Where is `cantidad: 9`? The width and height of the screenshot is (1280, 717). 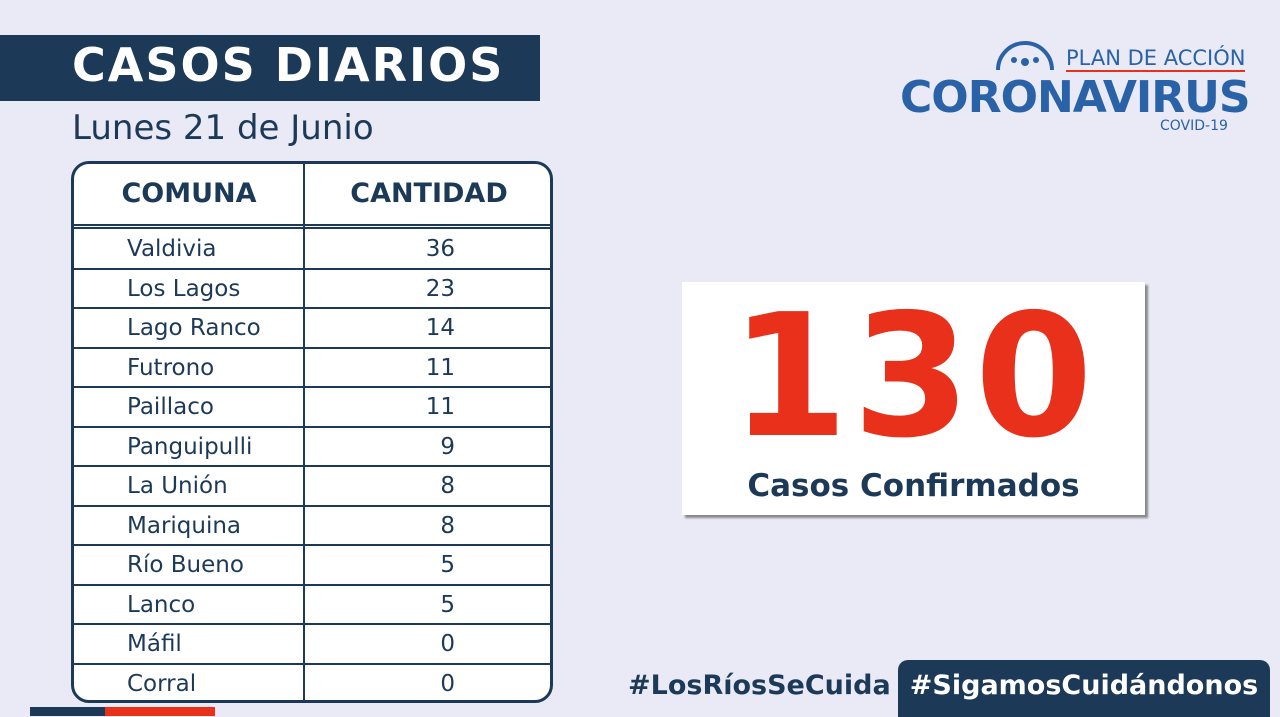 cantidad: 9 is located at coordinates (447, 446).